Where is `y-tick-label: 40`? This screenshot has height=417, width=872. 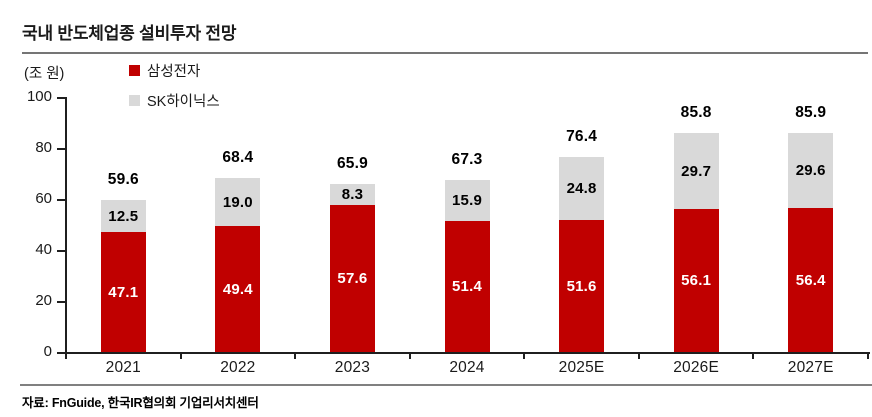
y-tick-label: 40 is located at coordinates (43, 249).